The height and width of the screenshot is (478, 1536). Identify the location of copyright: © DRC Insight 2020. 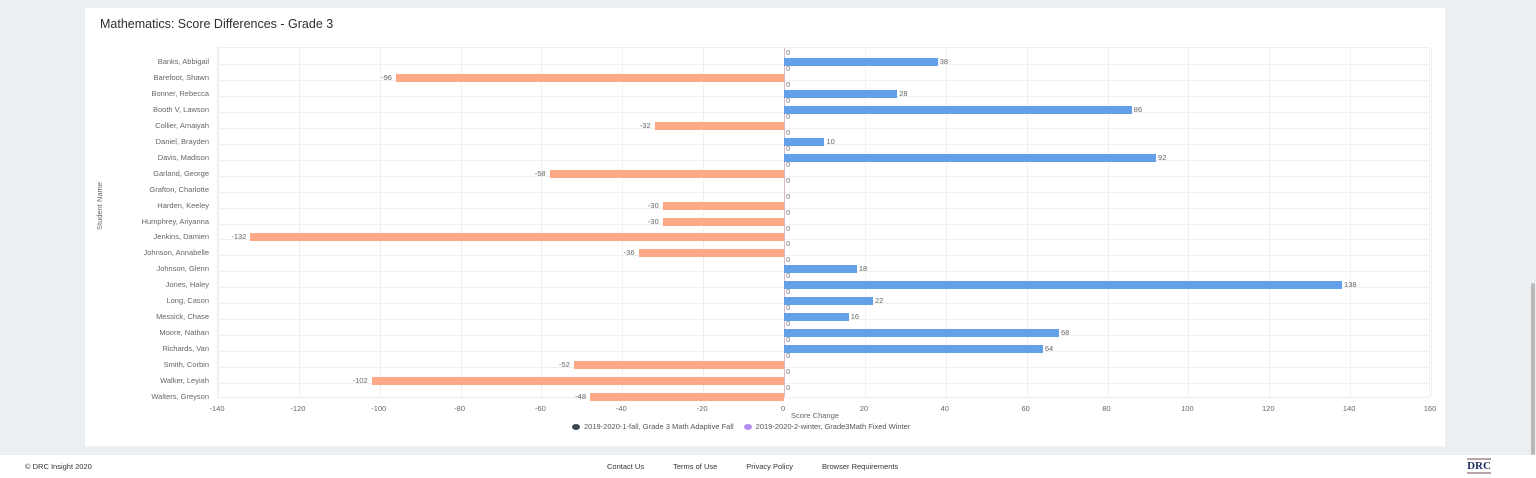
(58, 466).